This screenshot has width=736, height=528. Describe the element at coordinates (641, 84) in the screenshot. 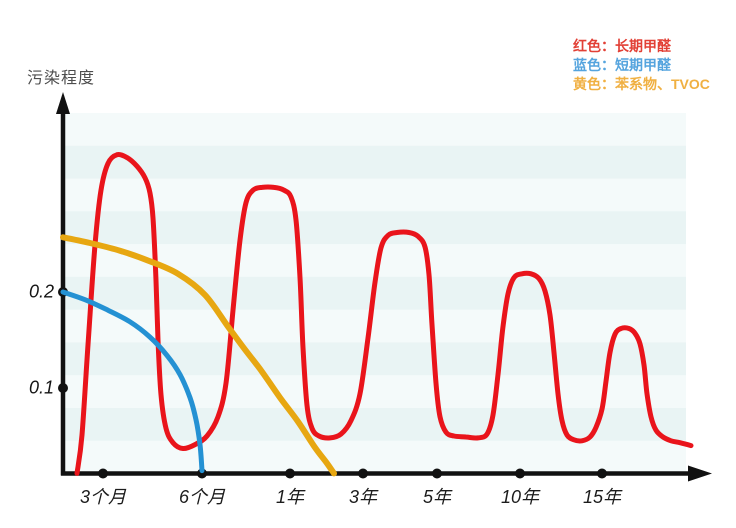

I see `legend-item-benzene-tvoc: 黄色：苯系物、TVOC` at that location.